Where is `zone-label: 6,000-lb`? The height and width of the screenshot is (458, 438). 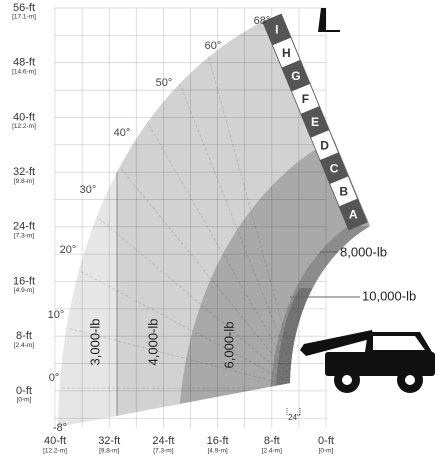 zone-label: 6,000-lb is located at coordinates (228, 345).